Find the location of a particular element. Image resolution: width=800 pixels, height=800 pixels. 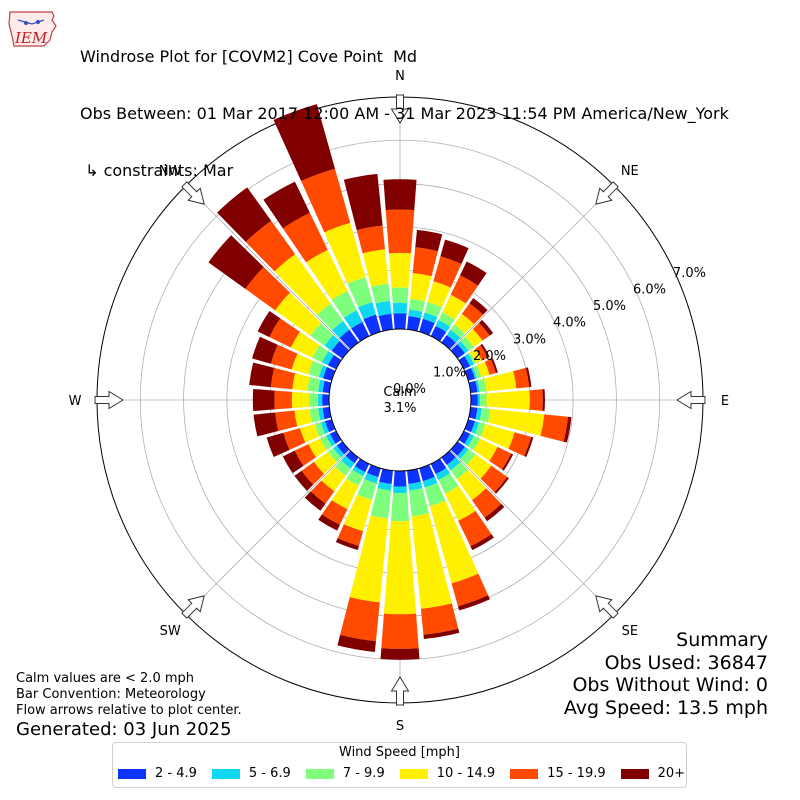

legend-label: 15 - 19.9 is located at coordinates (576, 773).